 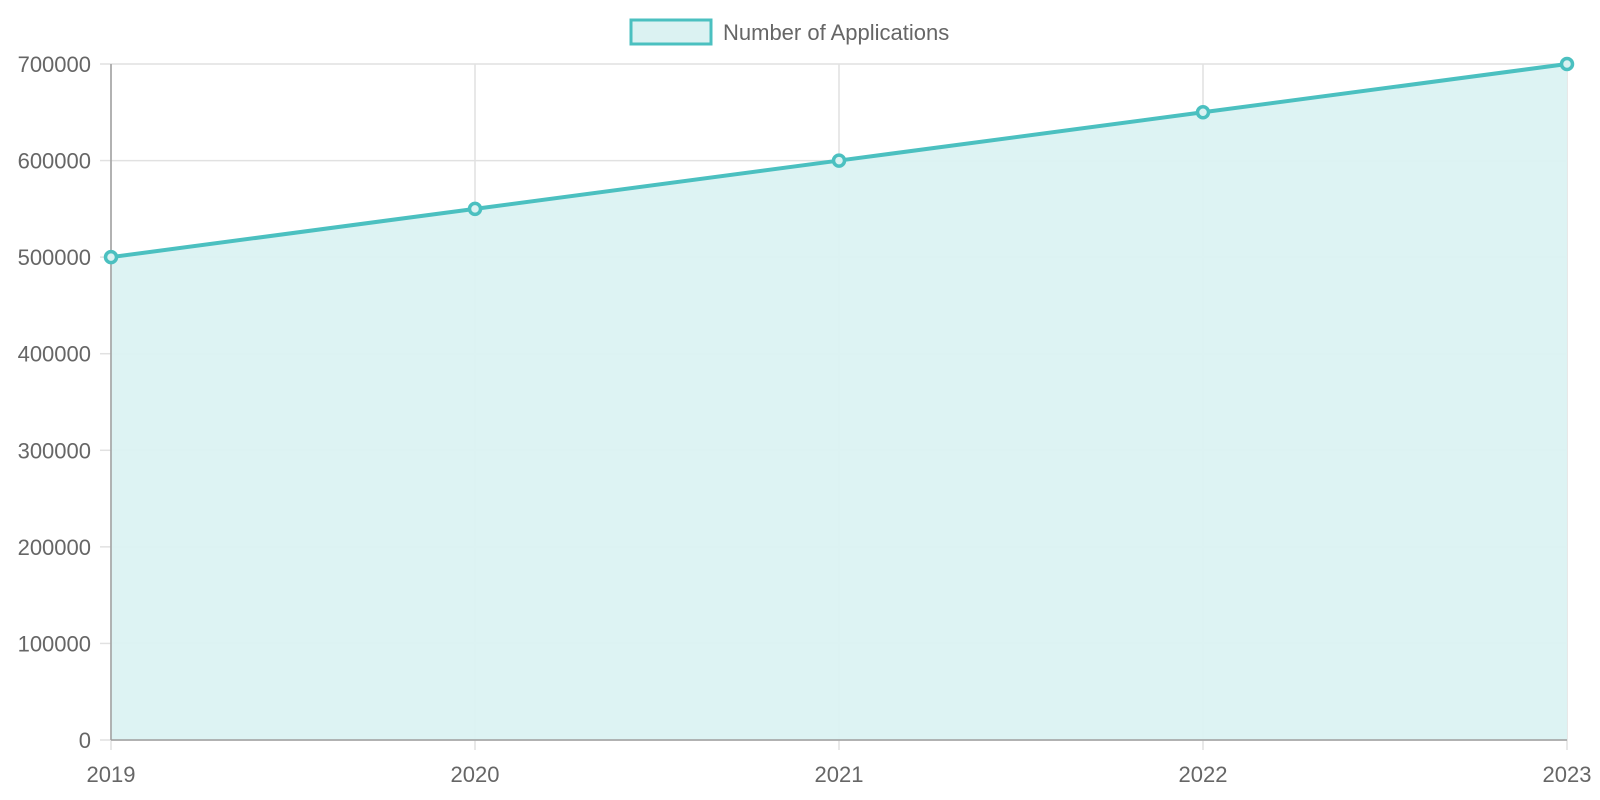 What do you see at coordinates (1203, 774) in the screenshot?
I see `x-tick-label: 2022` at bounding box center [1203, 774].